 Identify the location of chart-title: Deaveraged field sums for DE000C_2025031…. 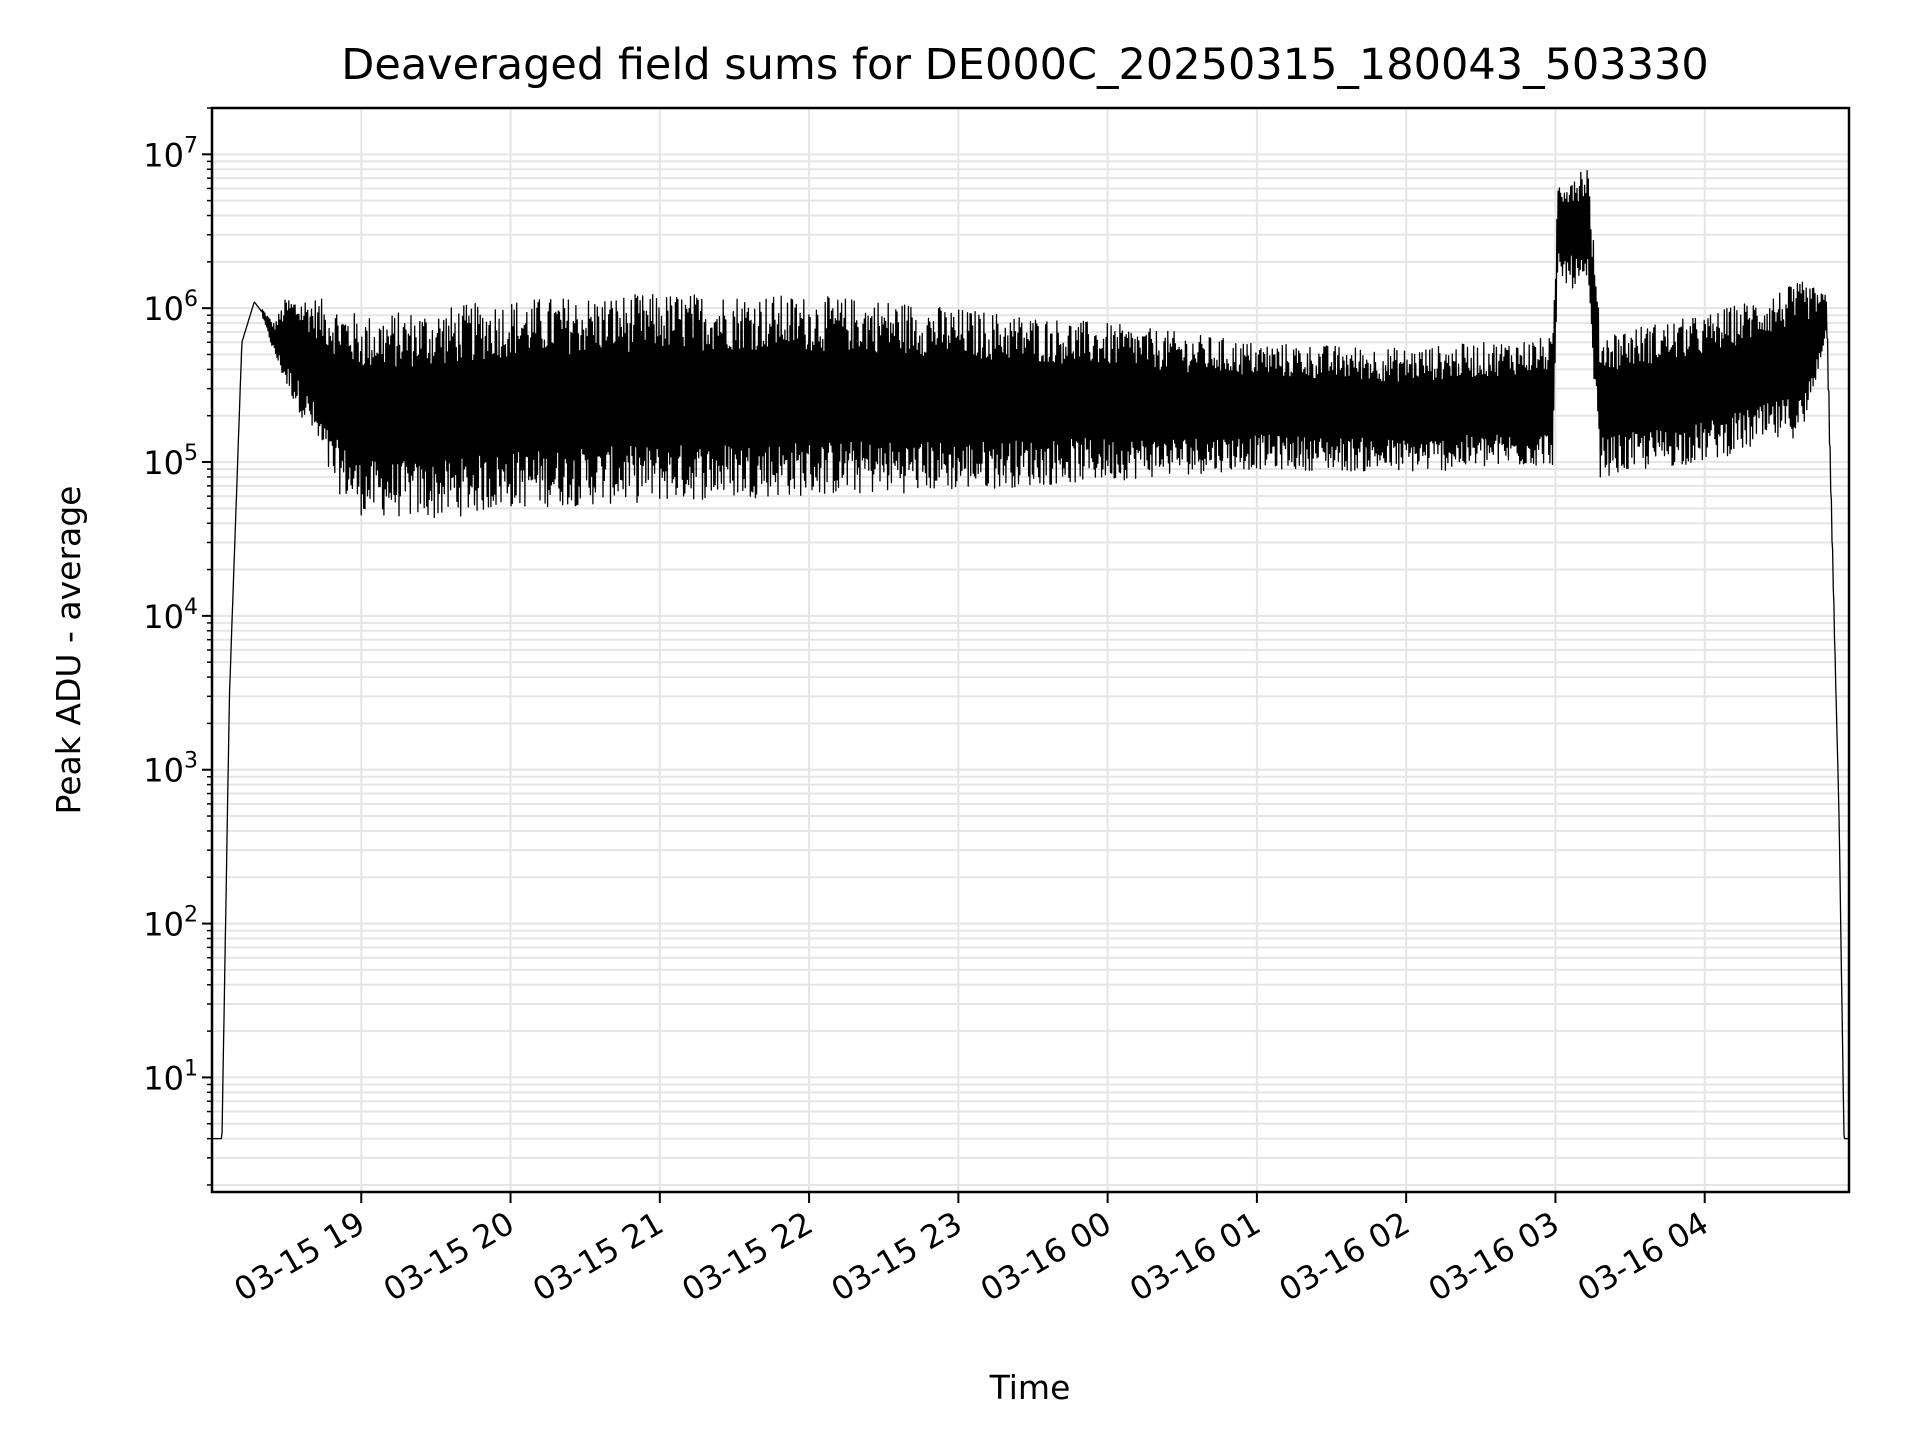
(1024, 65).